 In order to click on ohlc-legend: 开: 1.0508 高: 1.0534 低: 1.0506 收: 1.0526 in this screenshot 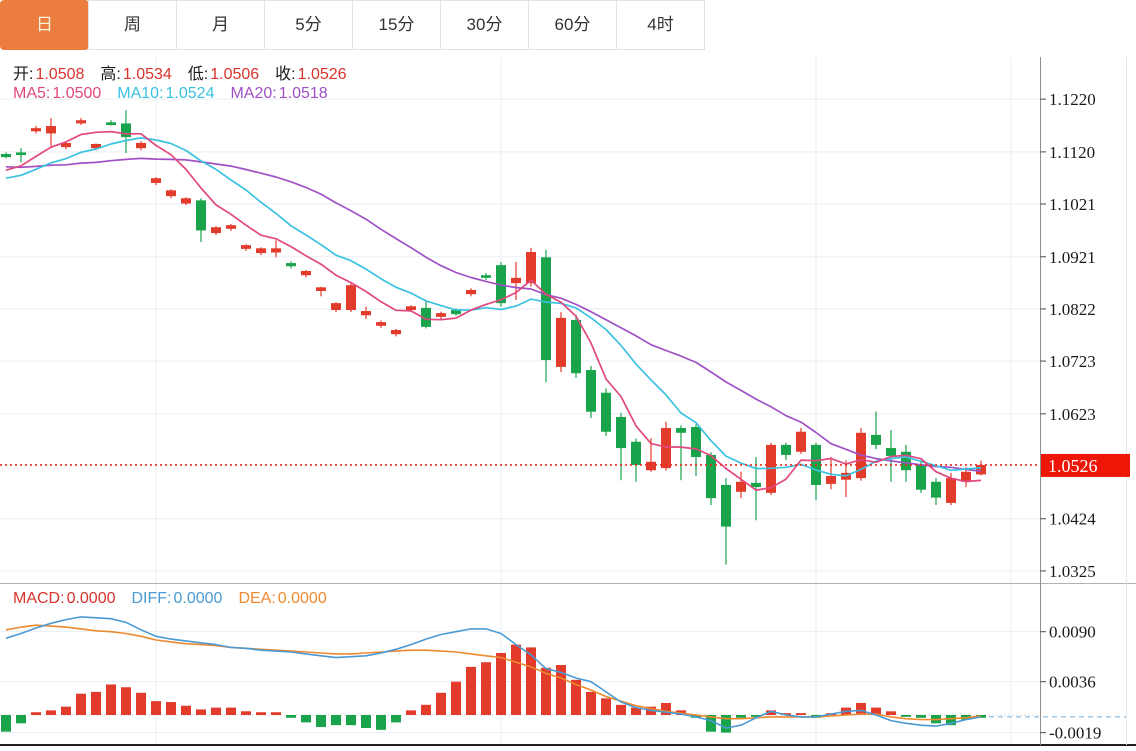, I will do `click(188, 72)`.